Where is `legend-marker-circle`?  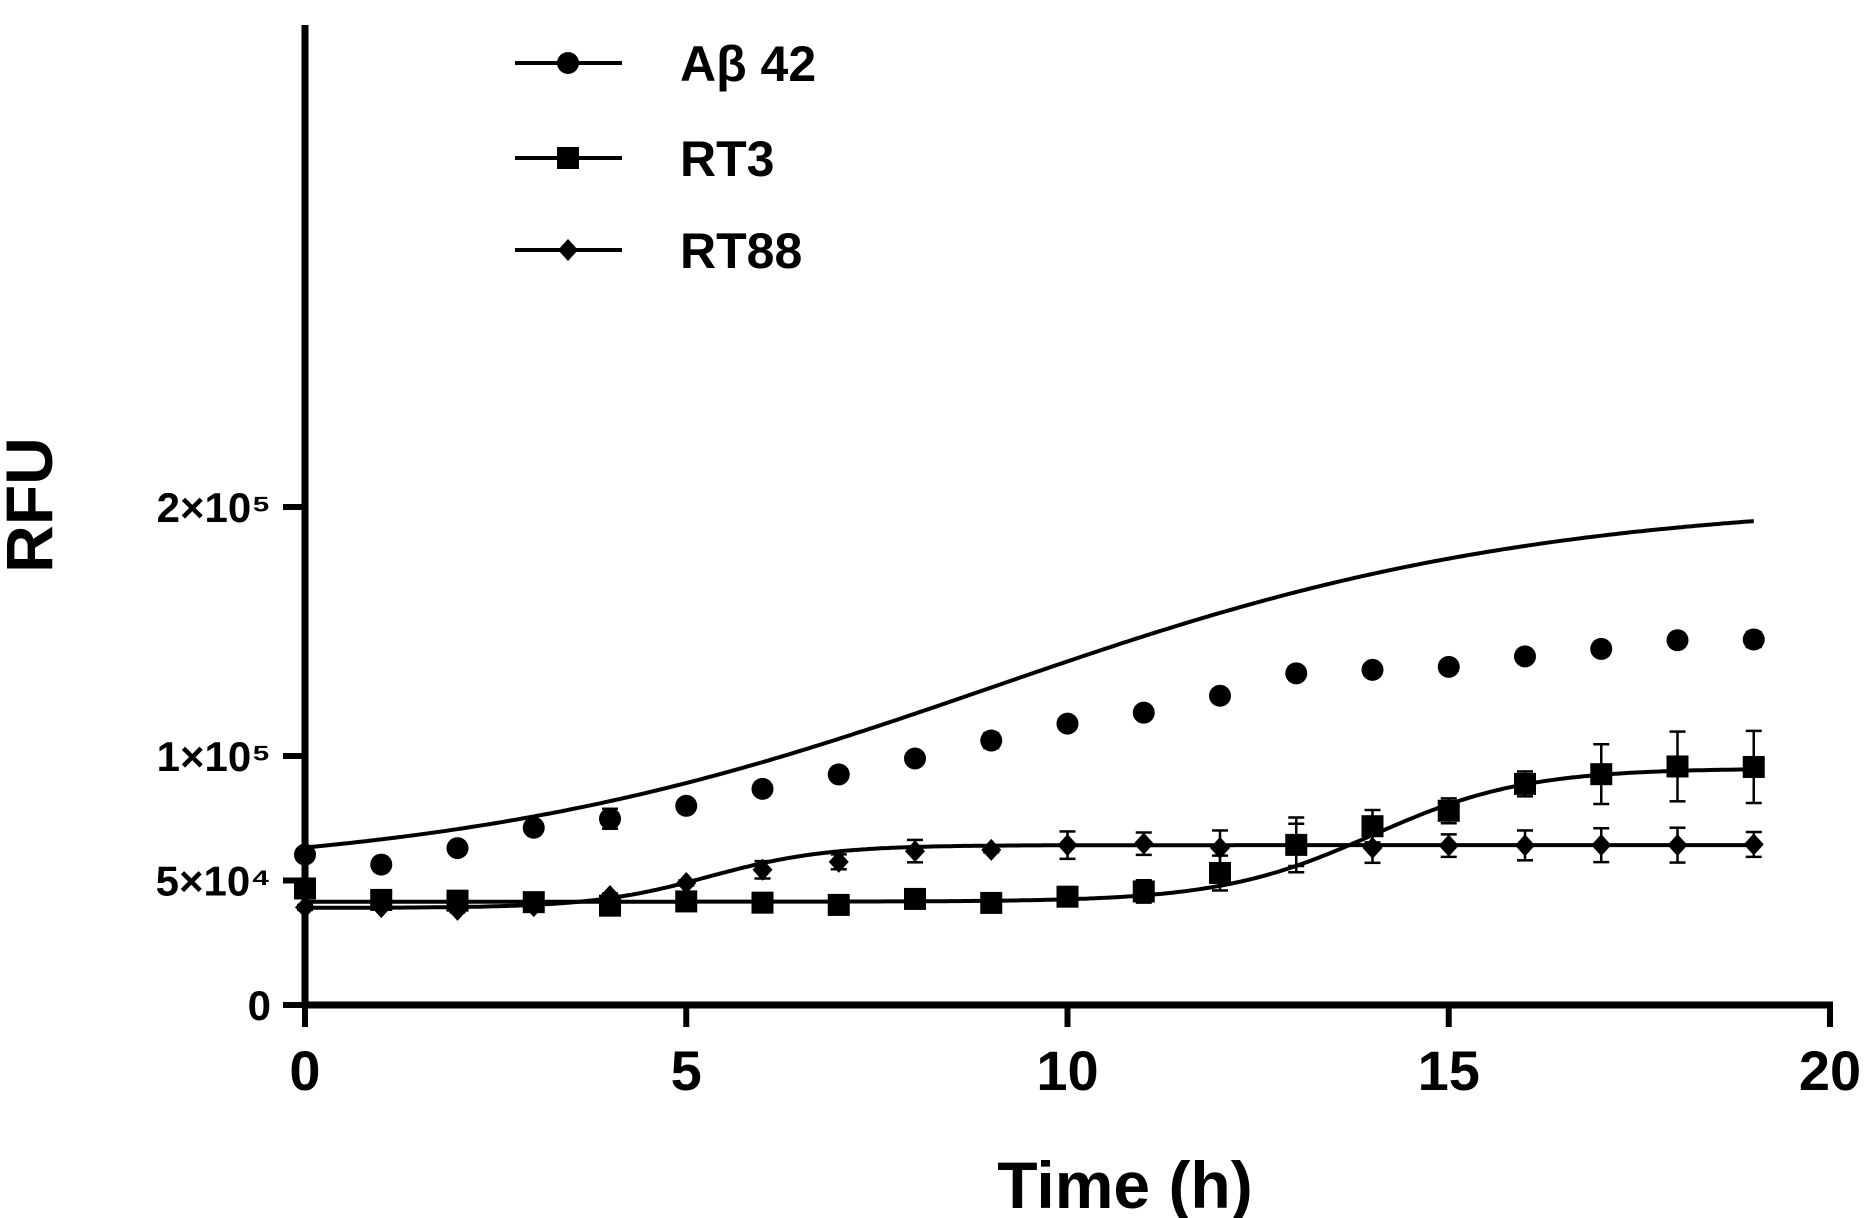 legend-marker-circle is located at coordinates (568, 63).